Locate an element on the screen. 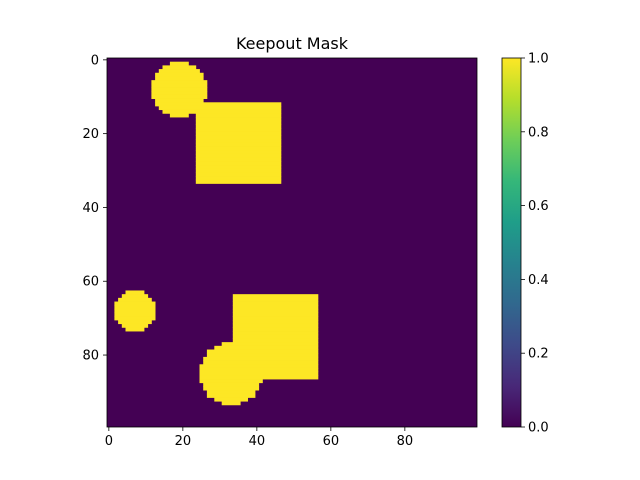  x-tick-label: 20 is located at coordinates (183, 441).